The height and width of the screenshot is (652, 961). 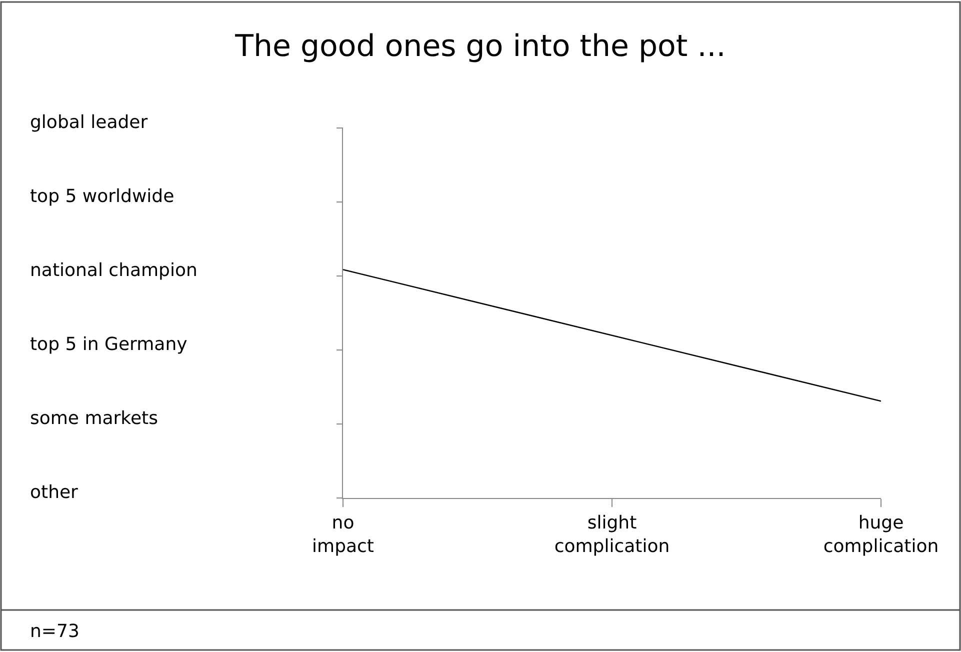 I want to click on x-tick-label: no impact, so click(x=343, y=534).